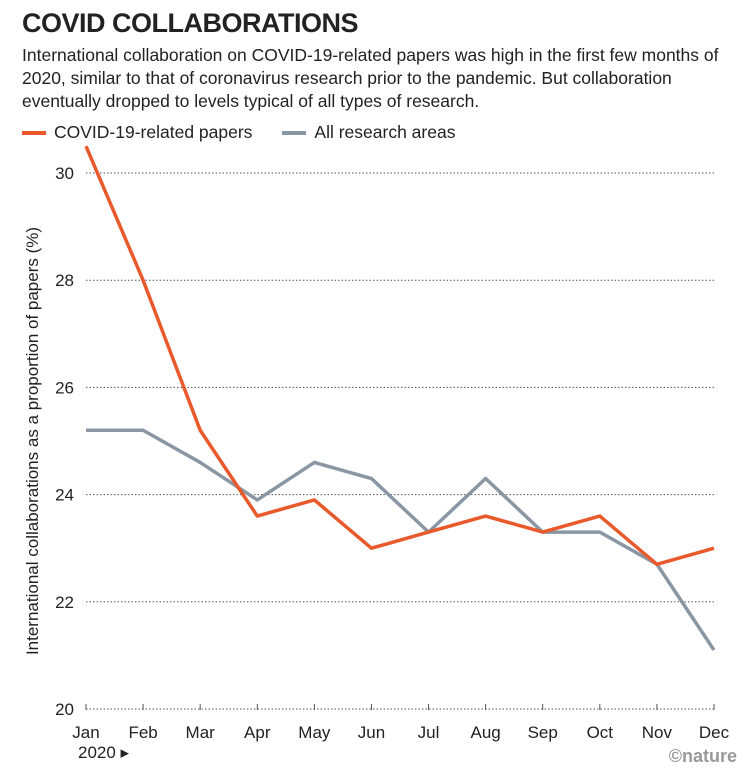 The width and height of the screenshot is (751, 773). Describe the element at coordinates (385, 132) in the screenshot. I see `legend-label-all: All research areas` at that location.